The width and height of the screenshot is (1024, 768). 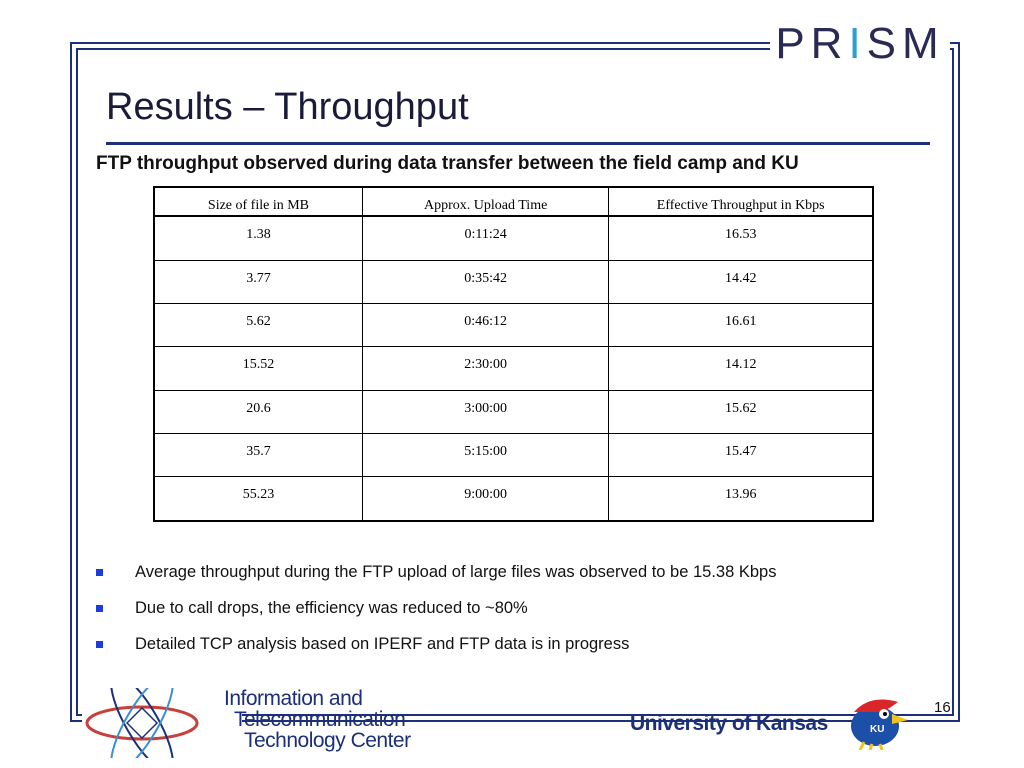 What do you see at coordinates (77, 382) in the screenshot?
I see `frame-left-inner` at bounding box center [77, 382].